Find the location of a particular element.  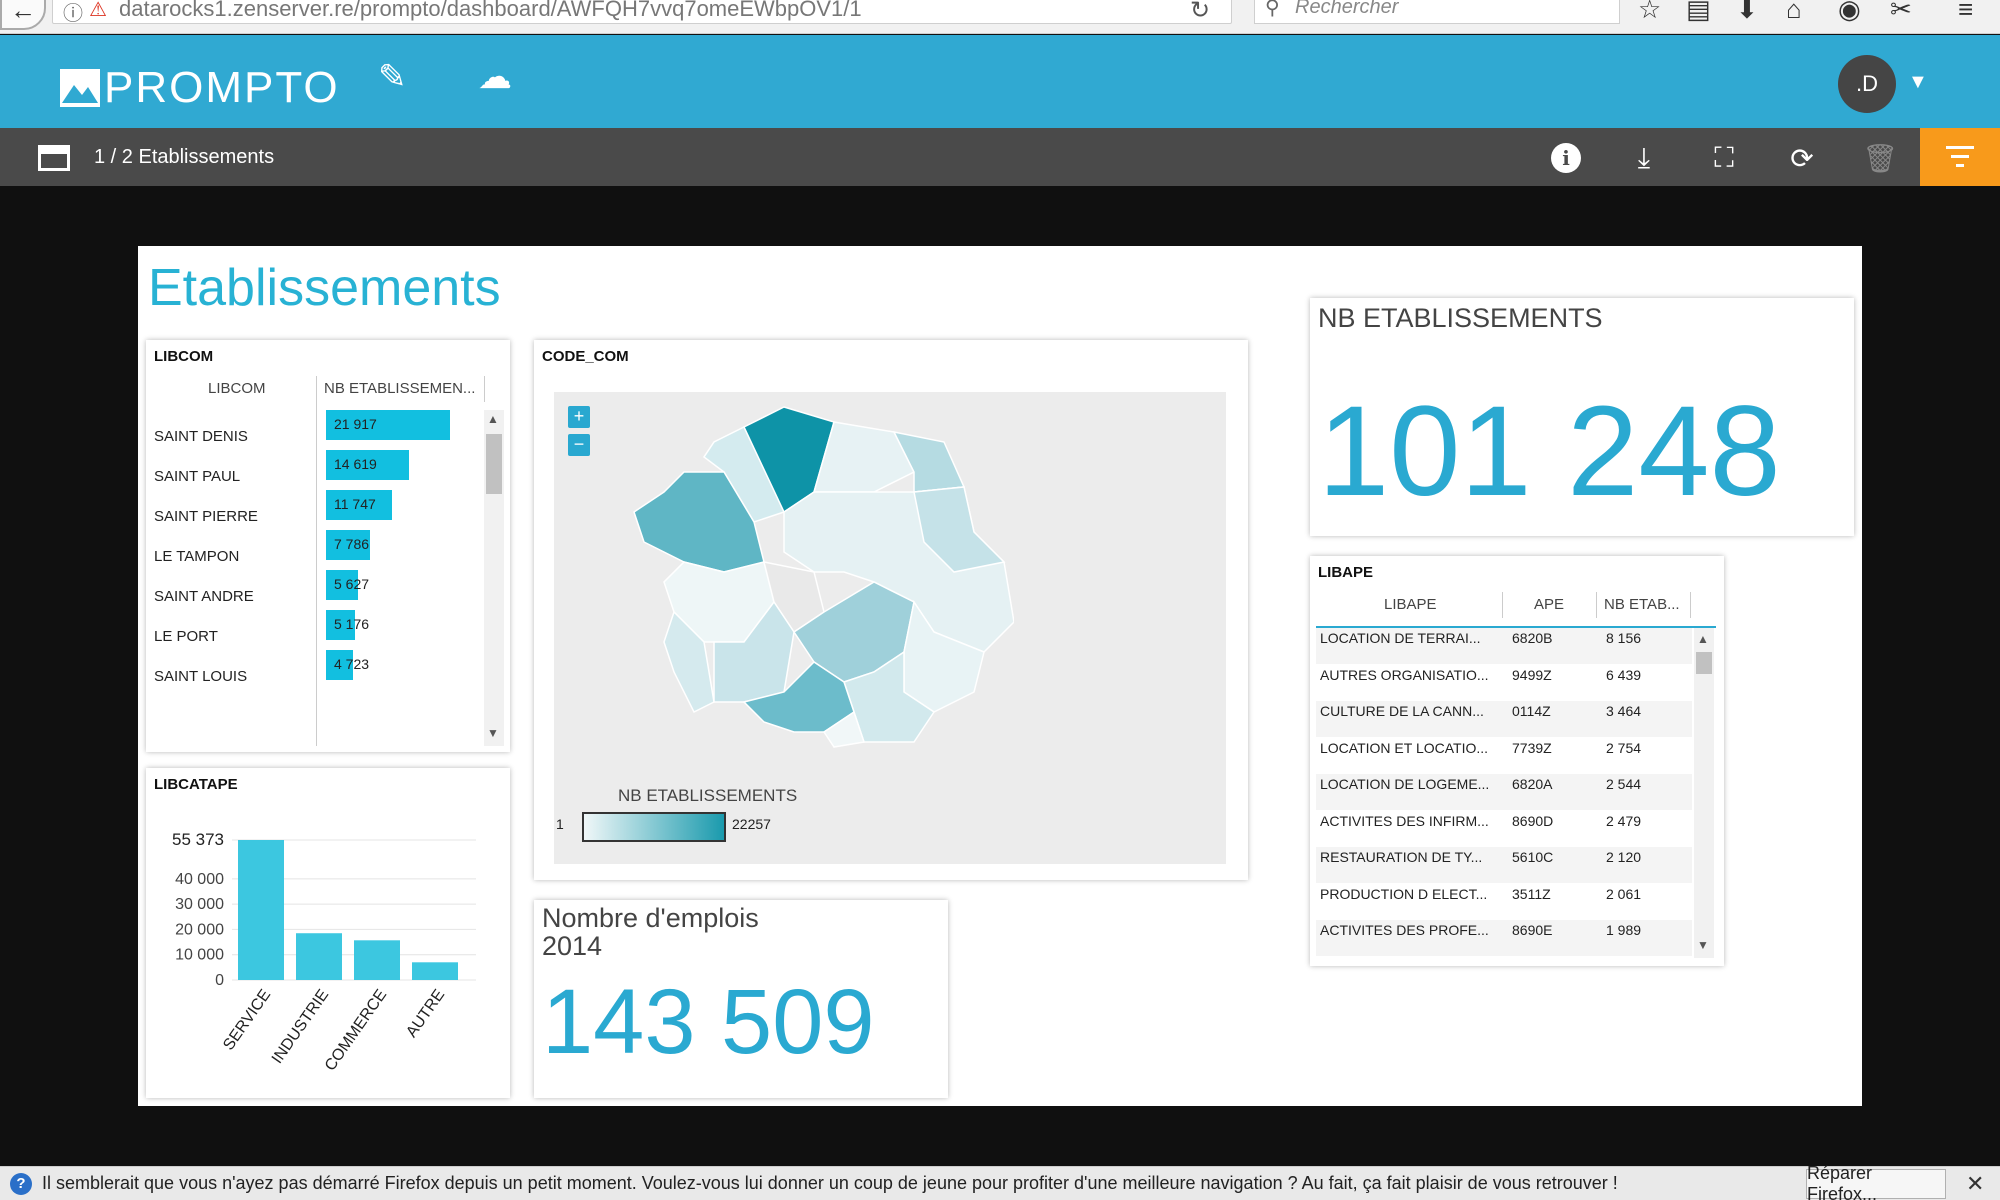

reload-icon: ↻ is located at coordinates (1200, 12).